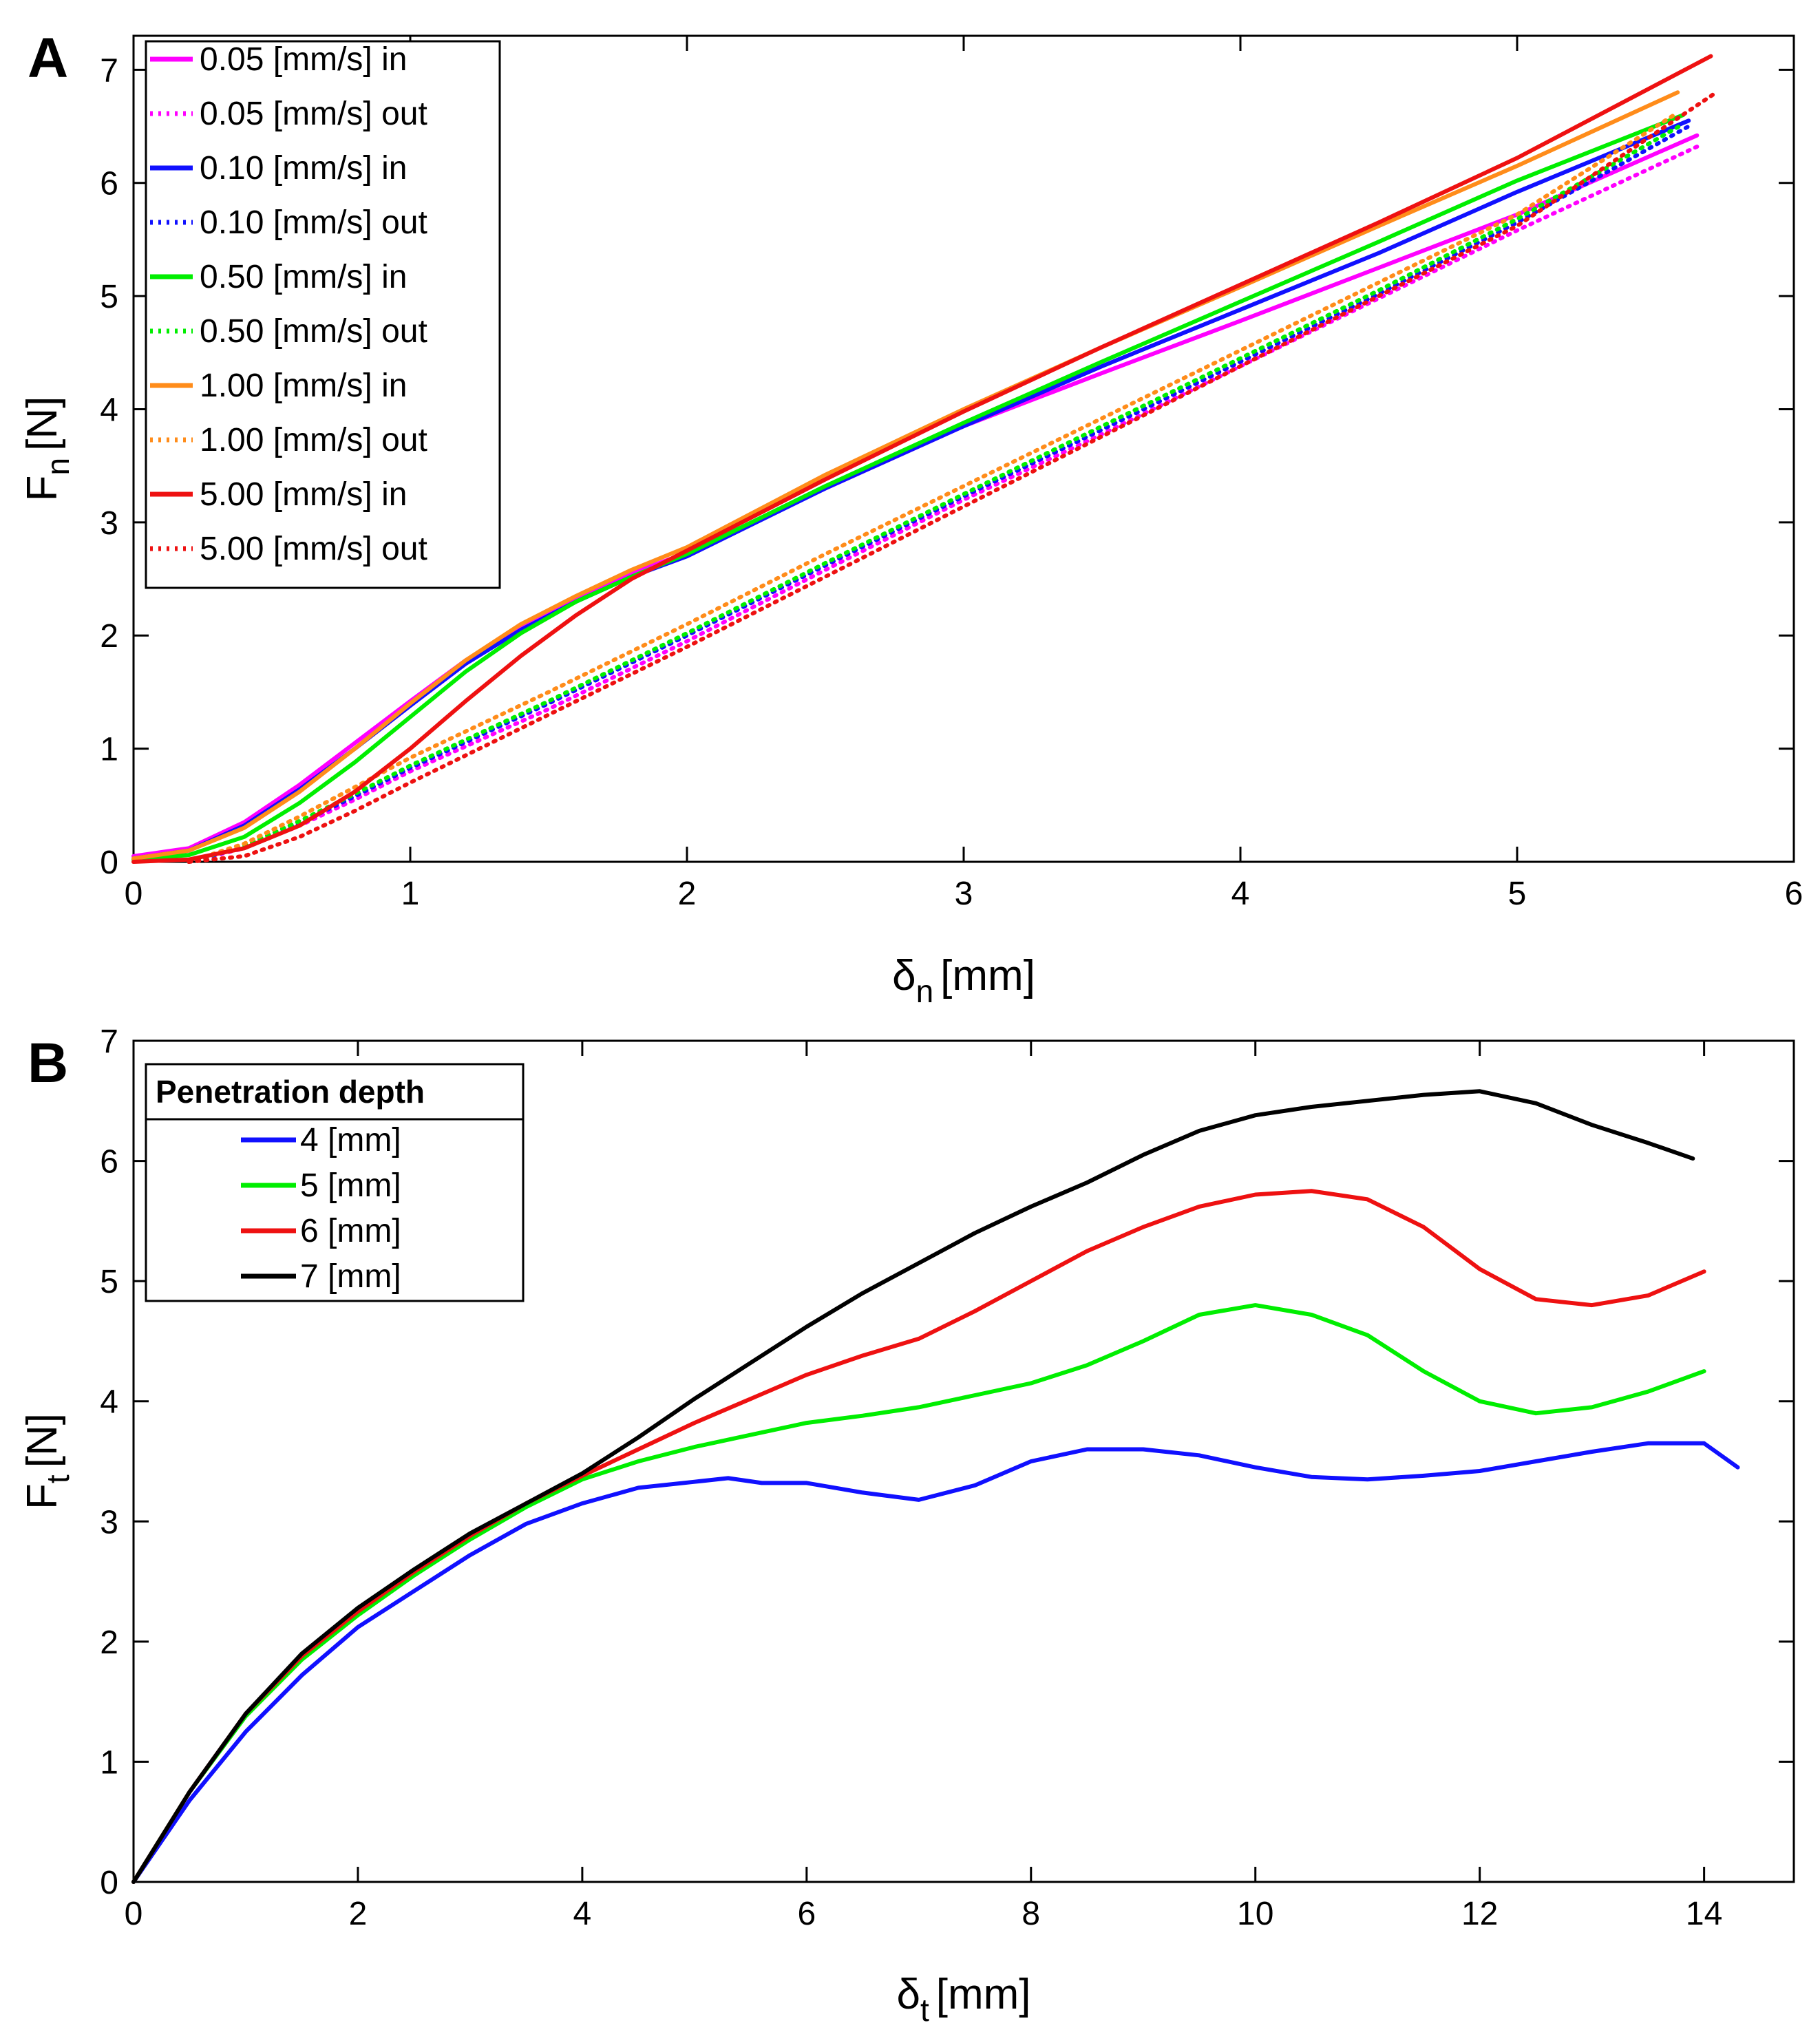 Image resolution: width=1820 pixels, height=2043 pixels. Describe the element at coordinates (350, 1185) in the screenshot. I see `panel-b-legend-label-1: 5 [mm]` at that location.